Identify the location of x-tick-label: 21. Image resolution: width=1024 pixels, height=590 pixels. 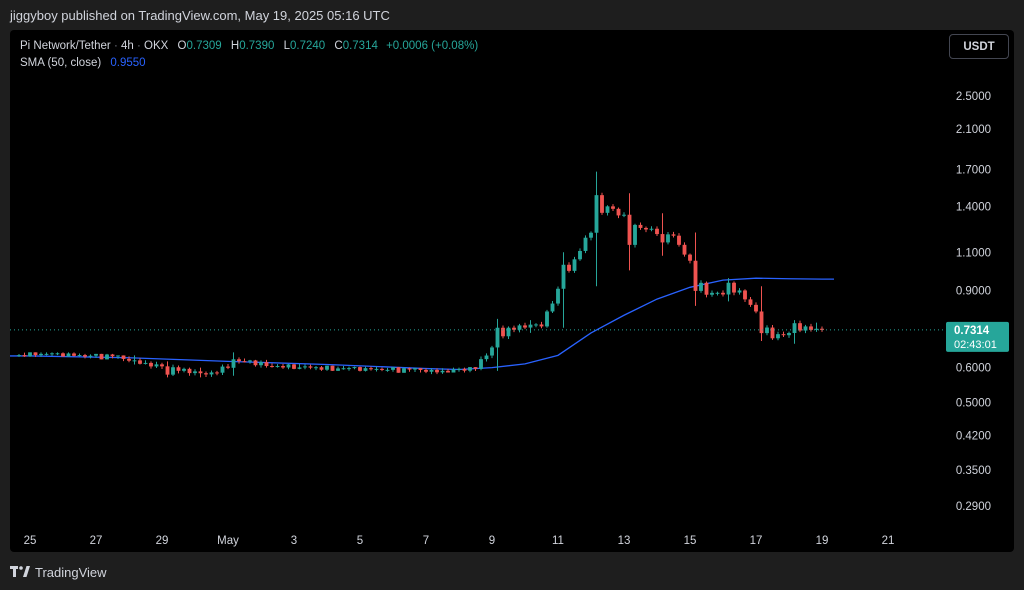
(888, 541).